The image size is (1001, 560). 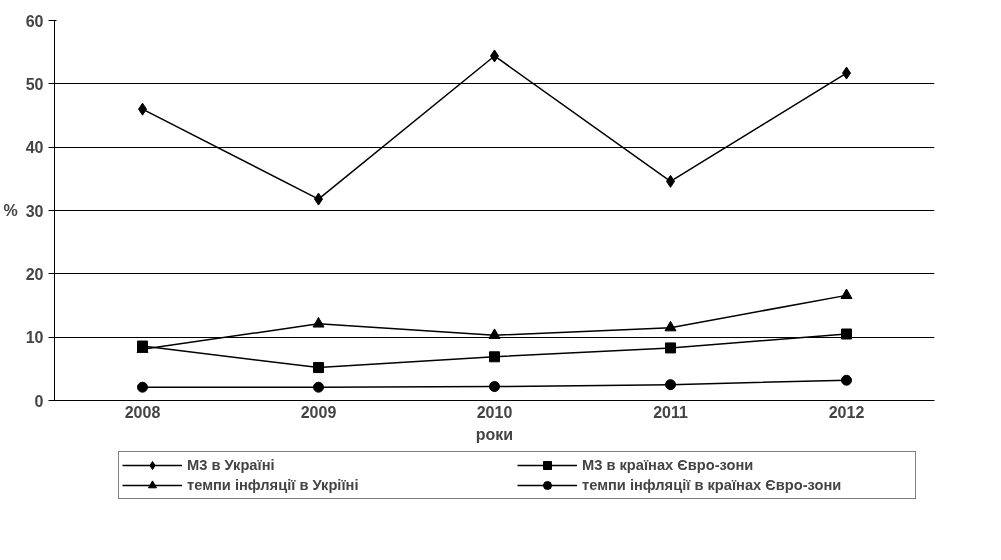 What do you see at coordinates (670, 412) in the screenshot?
I see `x-tick-label: 2011` at bounding box center [670, 412].